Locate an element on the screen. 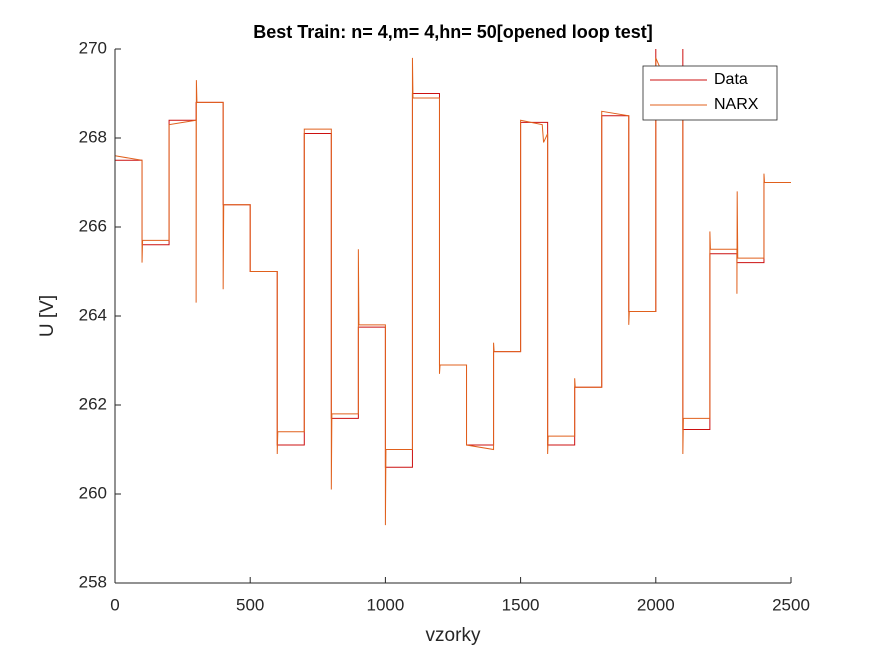  y-tick-label: 264 is located at coordinates (93, 314).